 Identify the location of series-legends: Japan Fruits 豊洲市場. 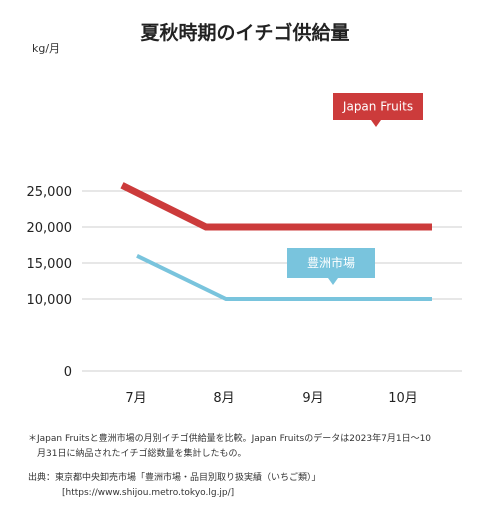
(355, 189).